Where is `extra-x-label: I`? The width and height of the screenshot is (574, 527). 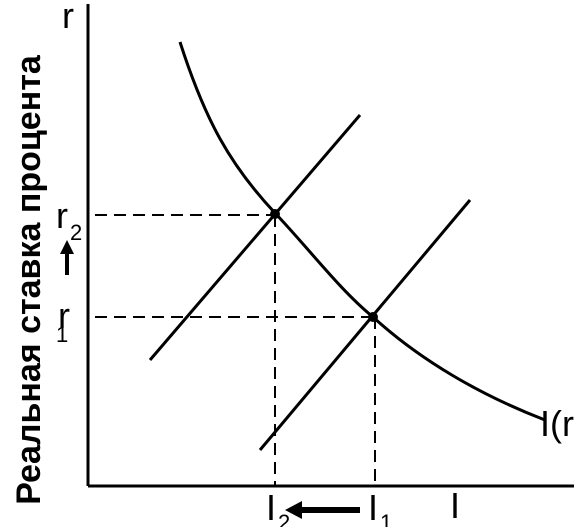
extra-x-label: I is located at coordinates (455, 505).